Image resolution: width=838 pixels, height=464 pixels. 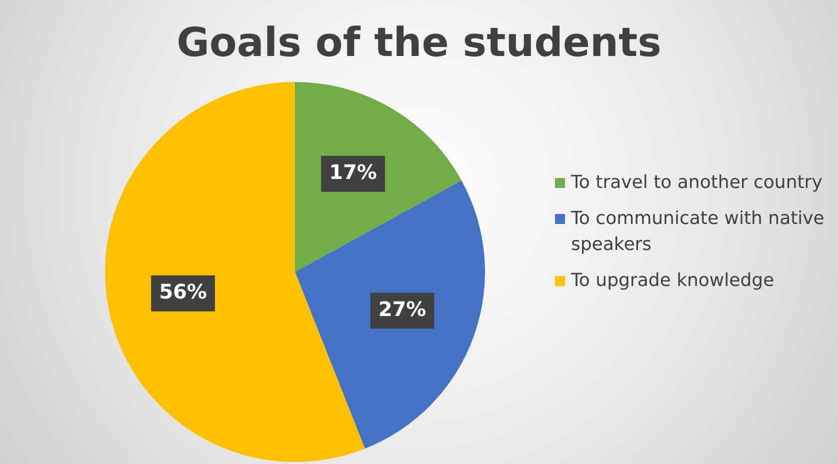 I want to click on legend-label: To upgrade knowledge, so click(x=672, y=281).